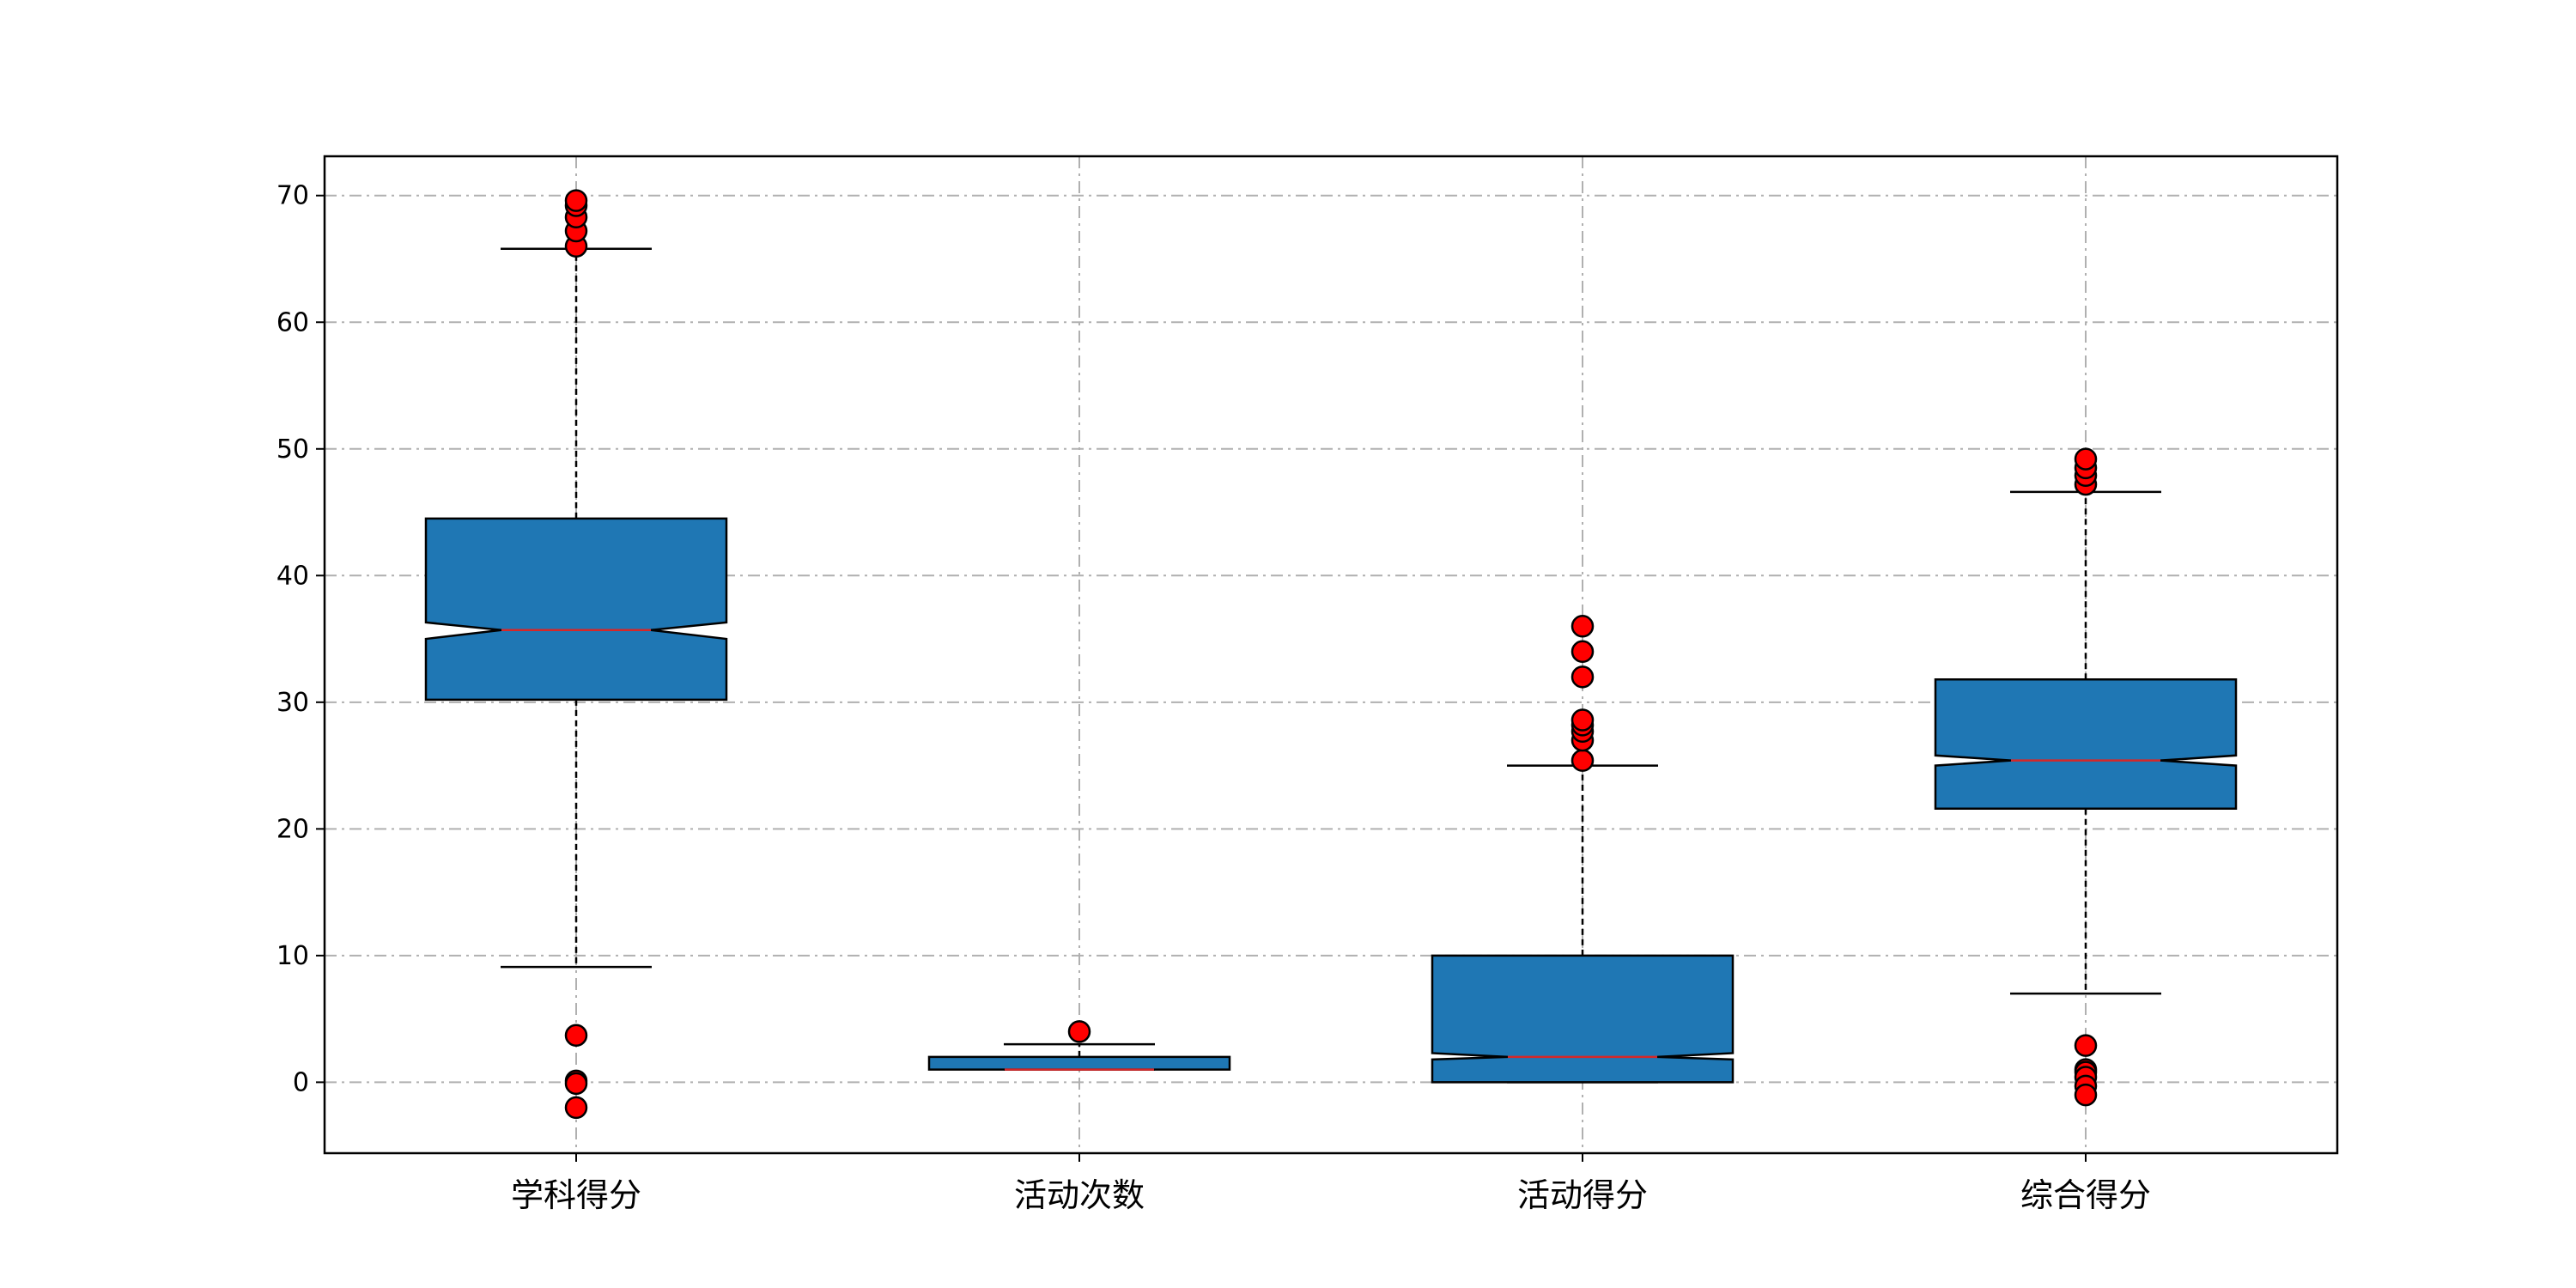 This screenshot has height=1288, width=2576. Describe the element at coordinates (292, 322) in the screenshot. I see `y-tick-label: 60` at that location.